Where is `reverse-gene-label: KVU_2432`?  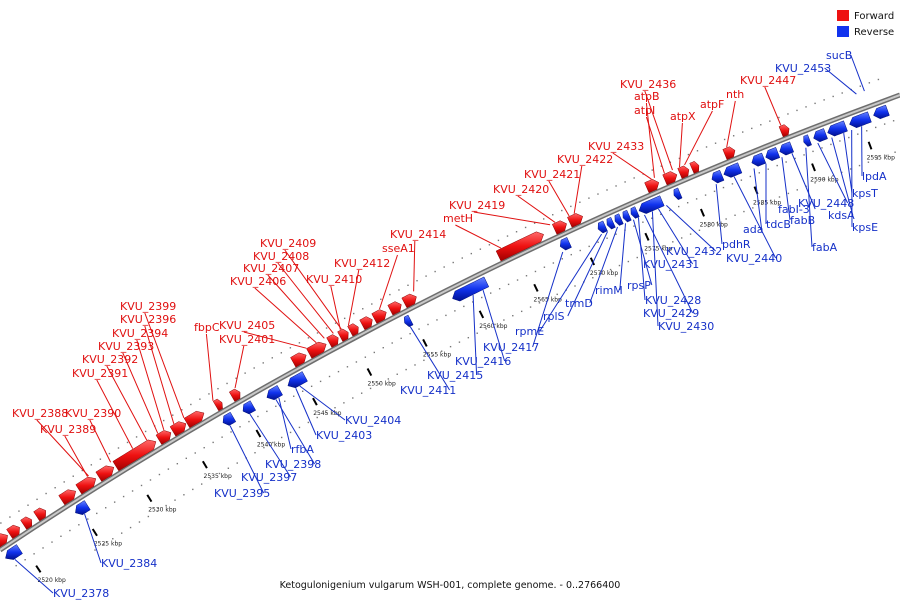 reverse-gene-label: KVU_2432 is located at coordinates (694, 251).